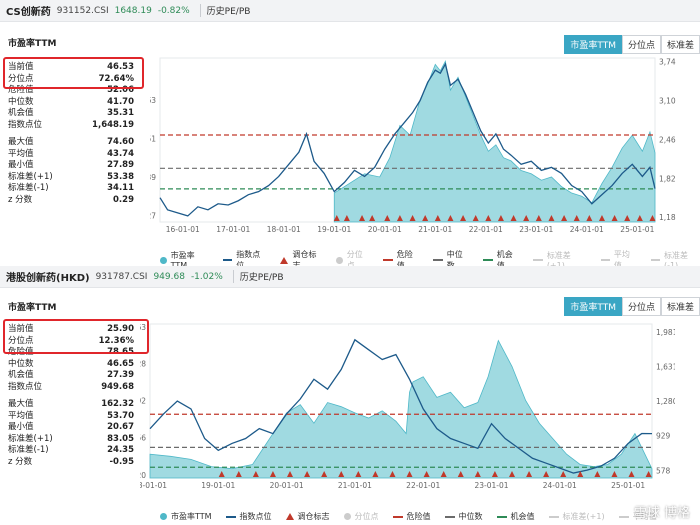 The image size is (700, 525). Describe the element at coordinates (71, 103) in the screenshot. I see `stat-row: 中位数 41.70` at that location.